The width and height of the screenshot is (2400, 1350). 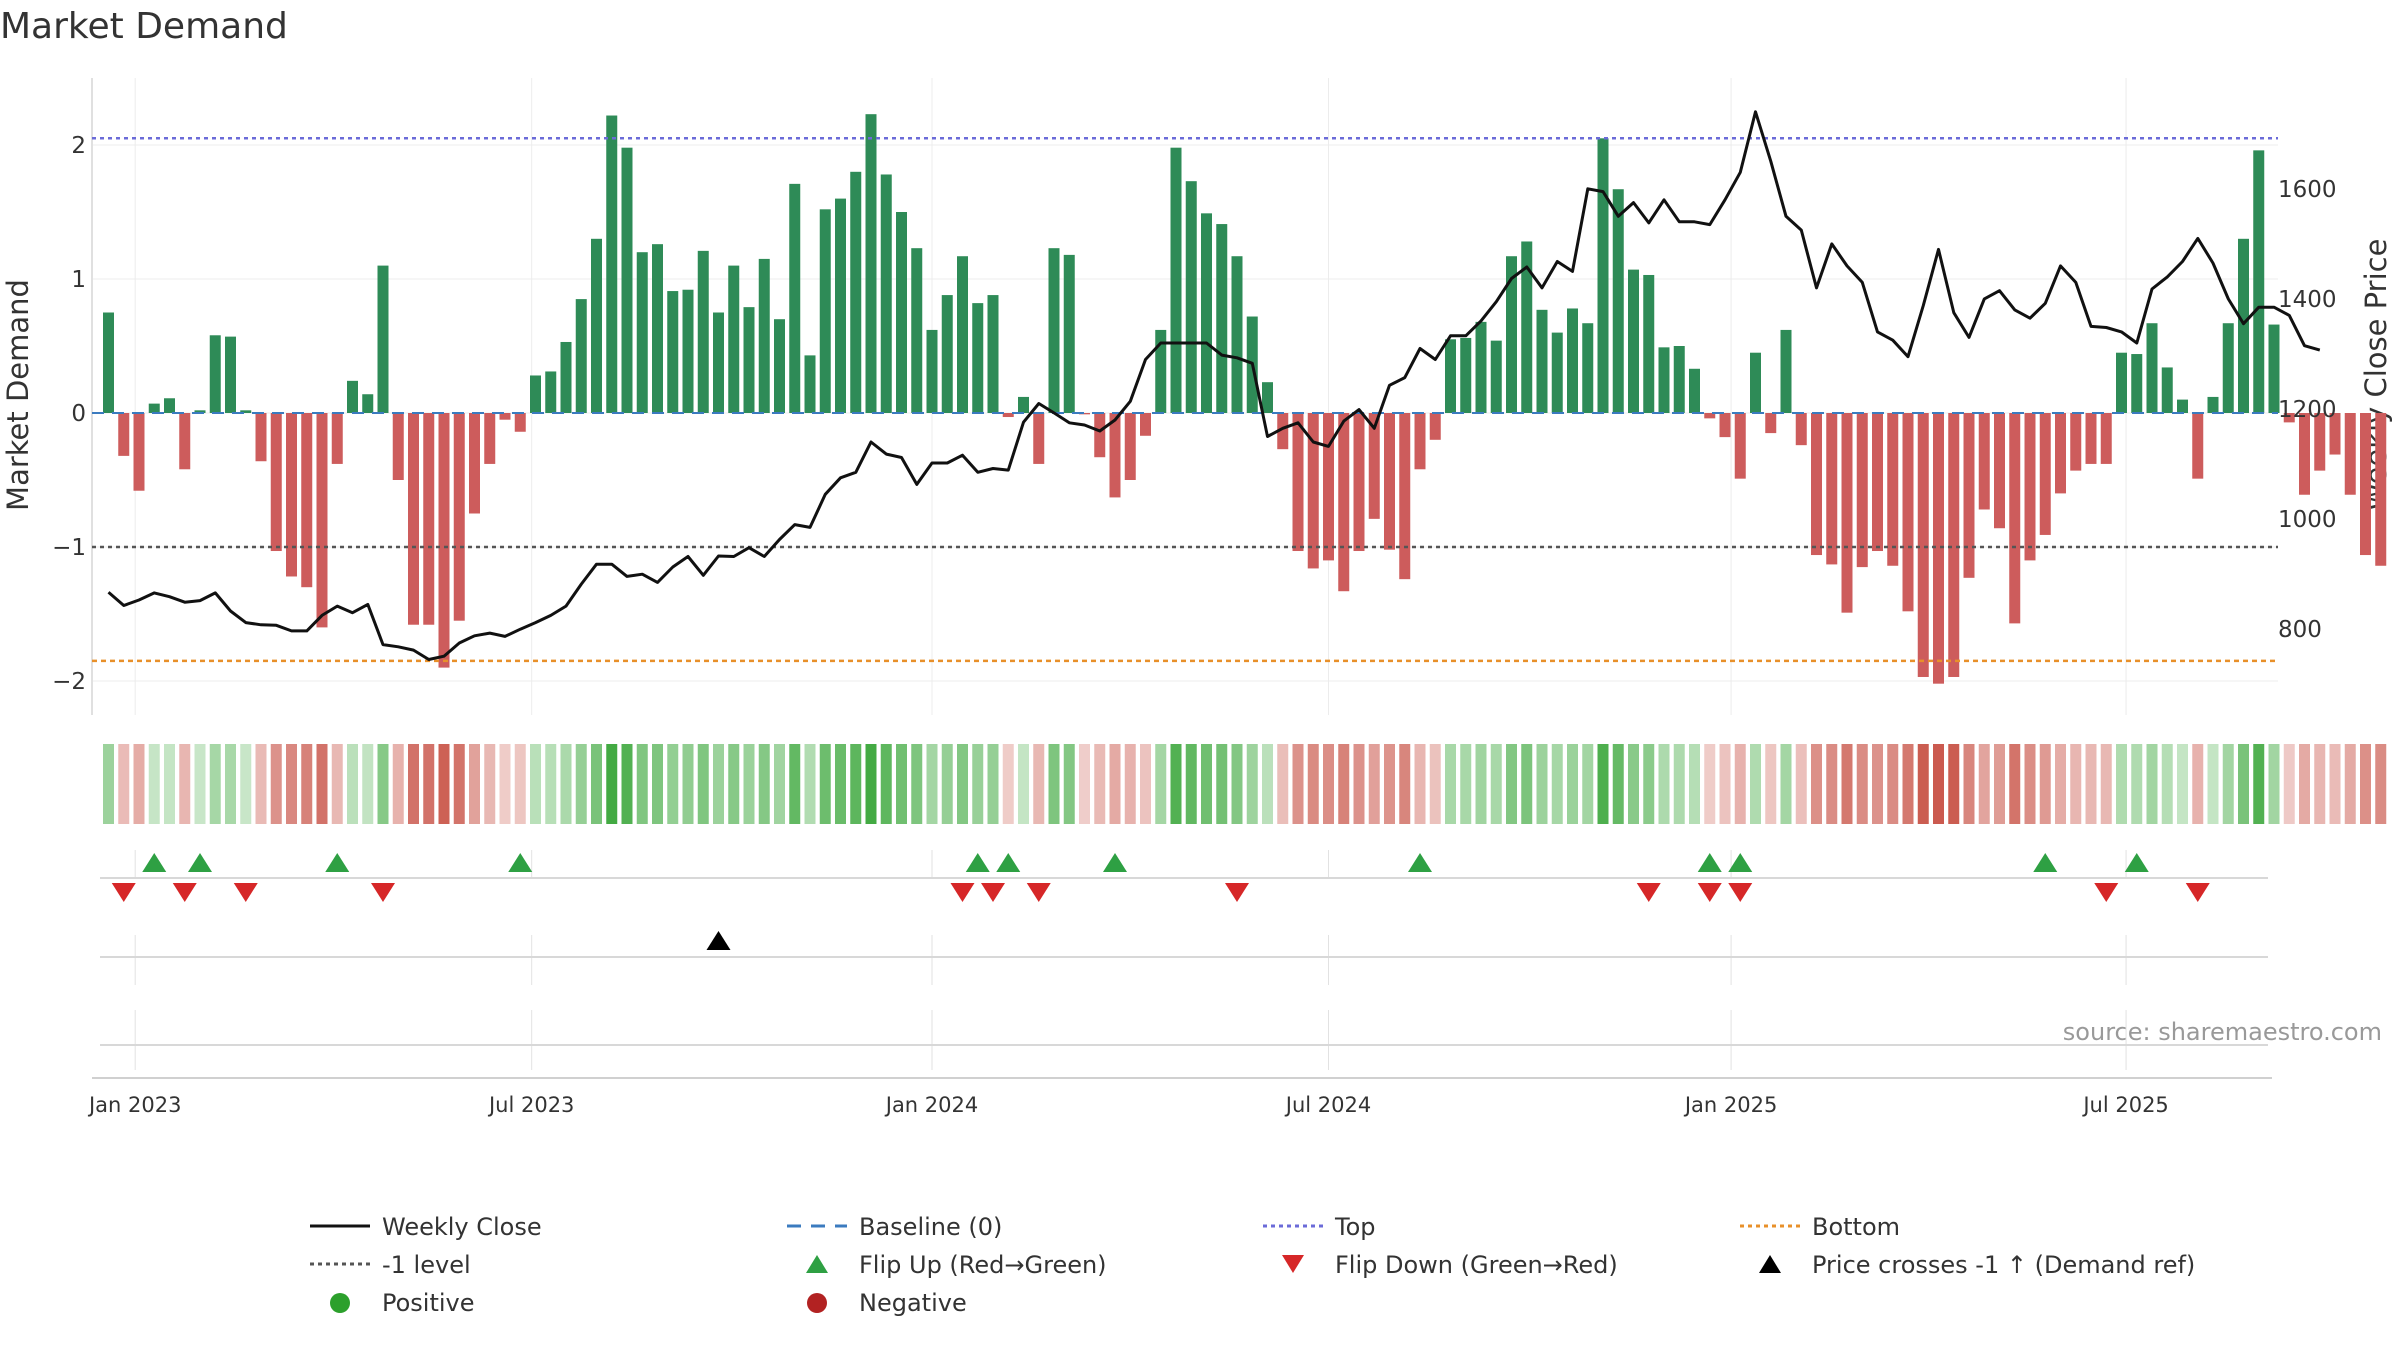 I want to click on date-tick-label: Jan 2025, so click(x=1730, y=1105).